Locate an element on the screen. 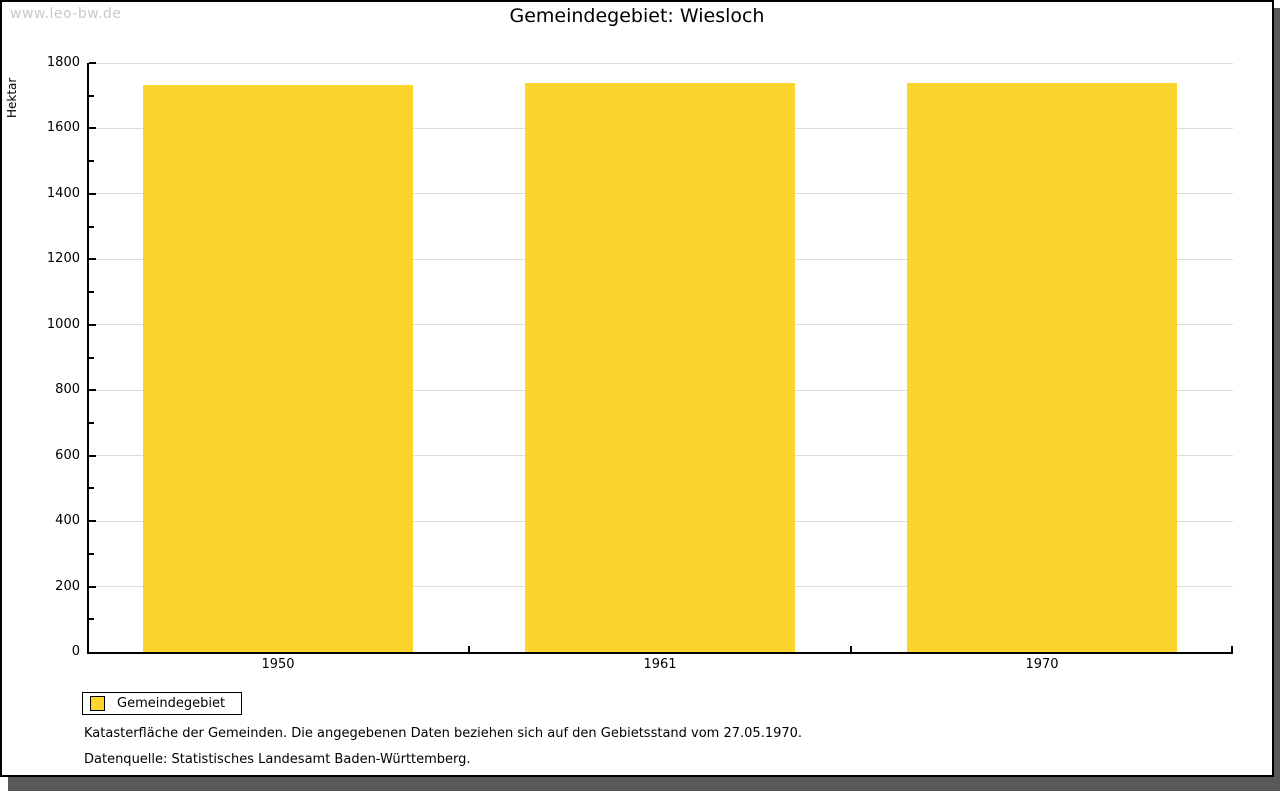 The height and width of the screenshot is (791, 1280). frame-shadow-right is located at coordinates (1277, 399).